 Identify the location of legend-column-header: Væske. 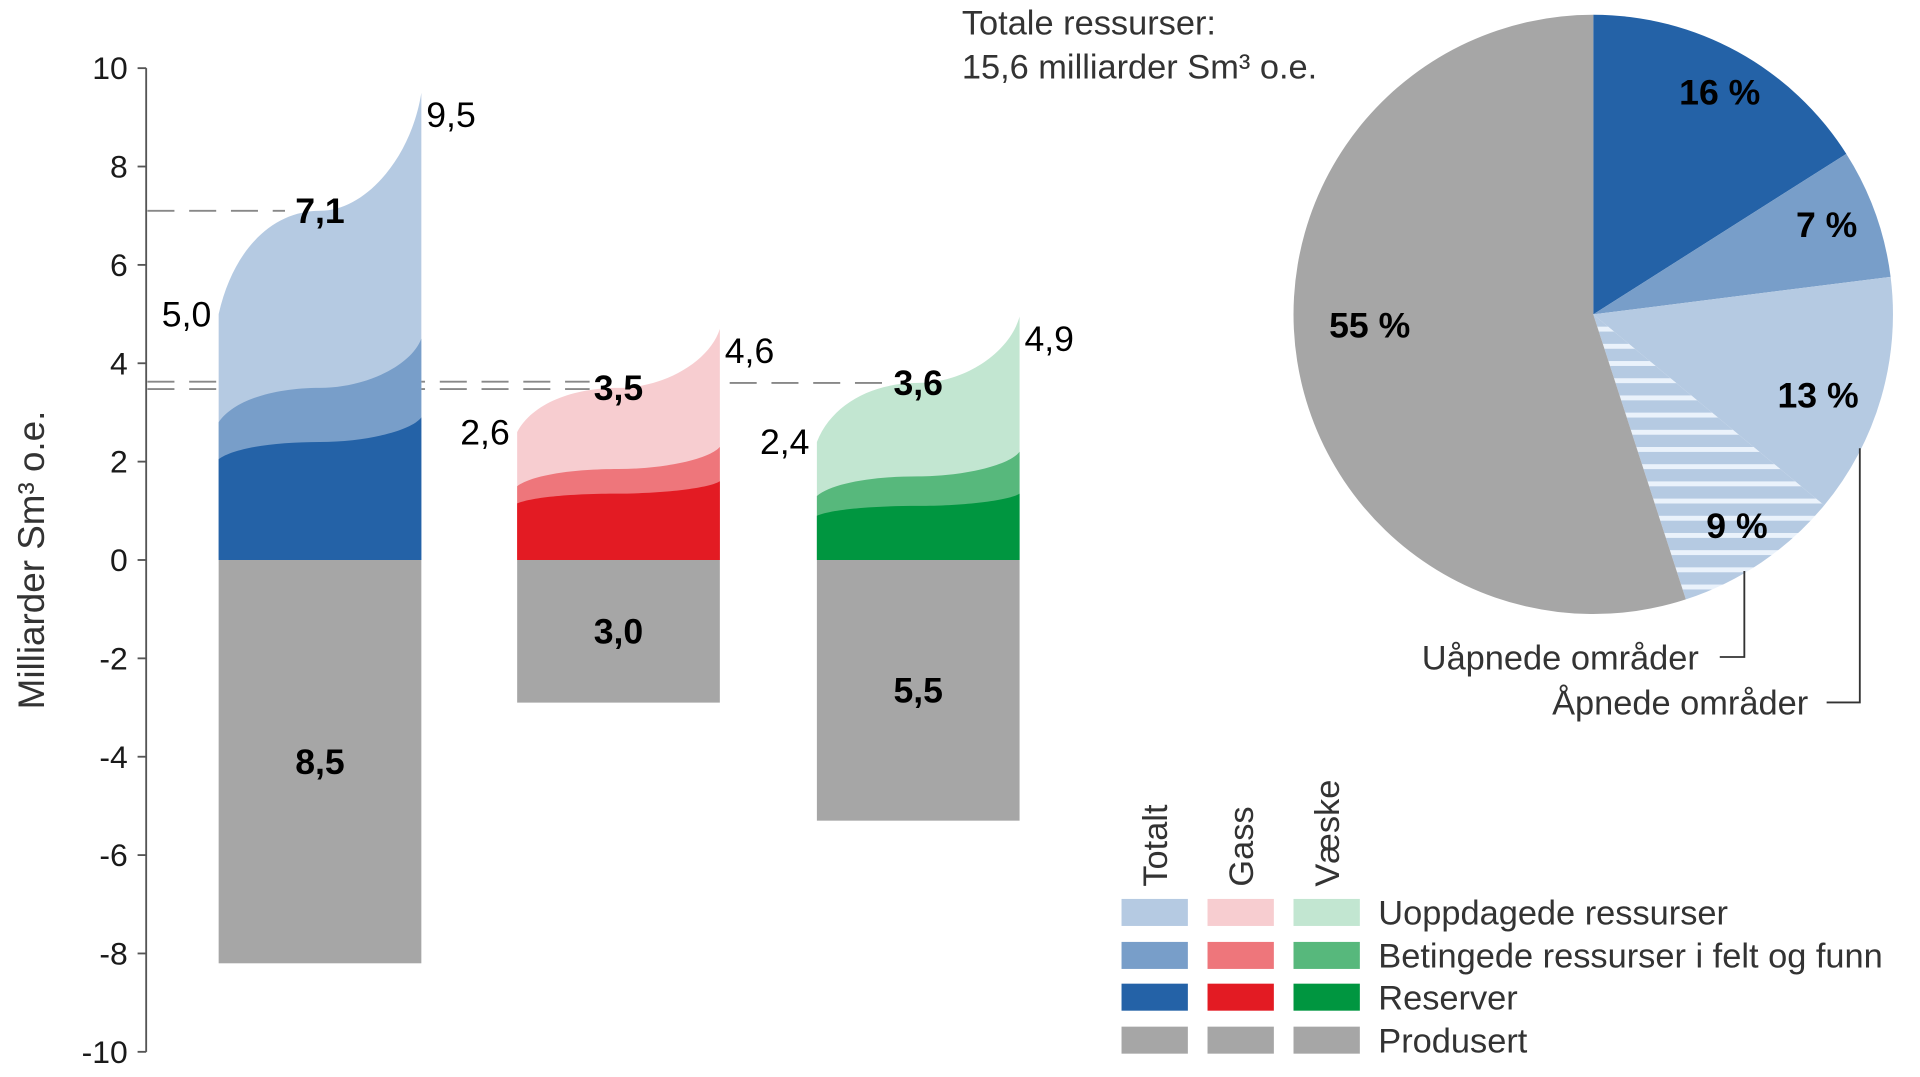
(1328, 833).